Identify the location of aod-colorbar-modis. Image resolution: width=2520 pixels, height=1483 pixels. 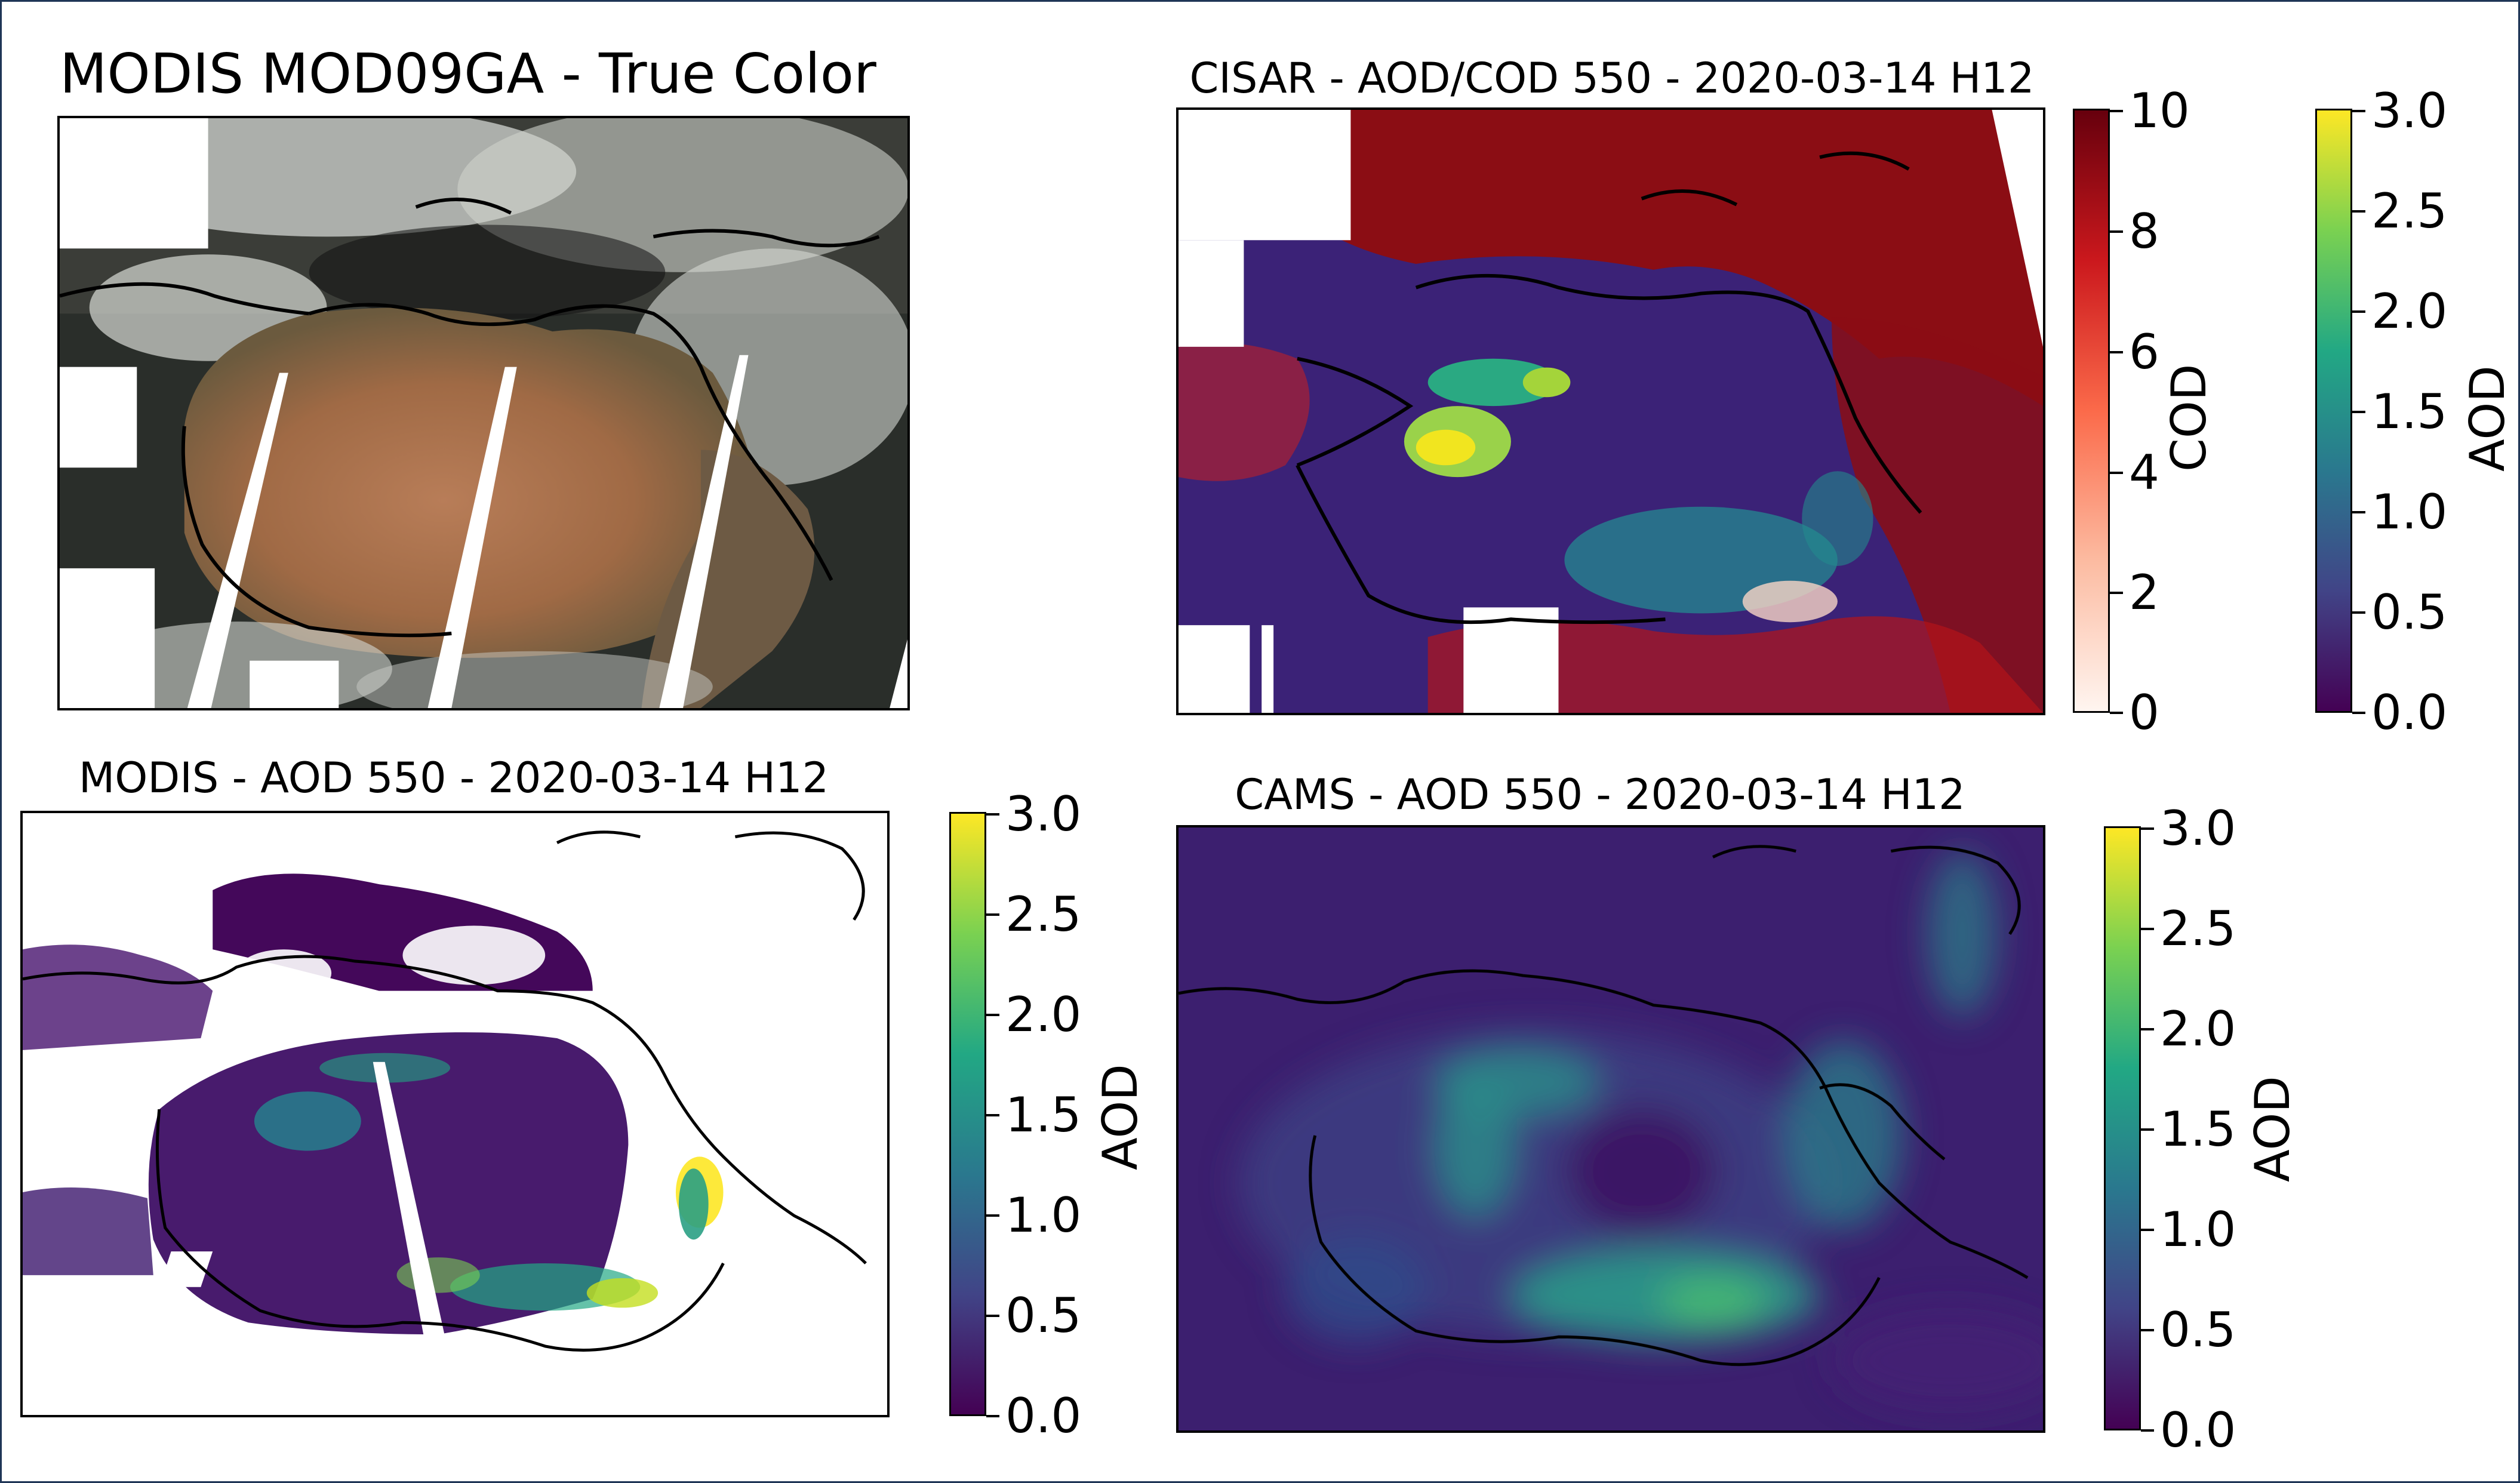
(967, 1114).